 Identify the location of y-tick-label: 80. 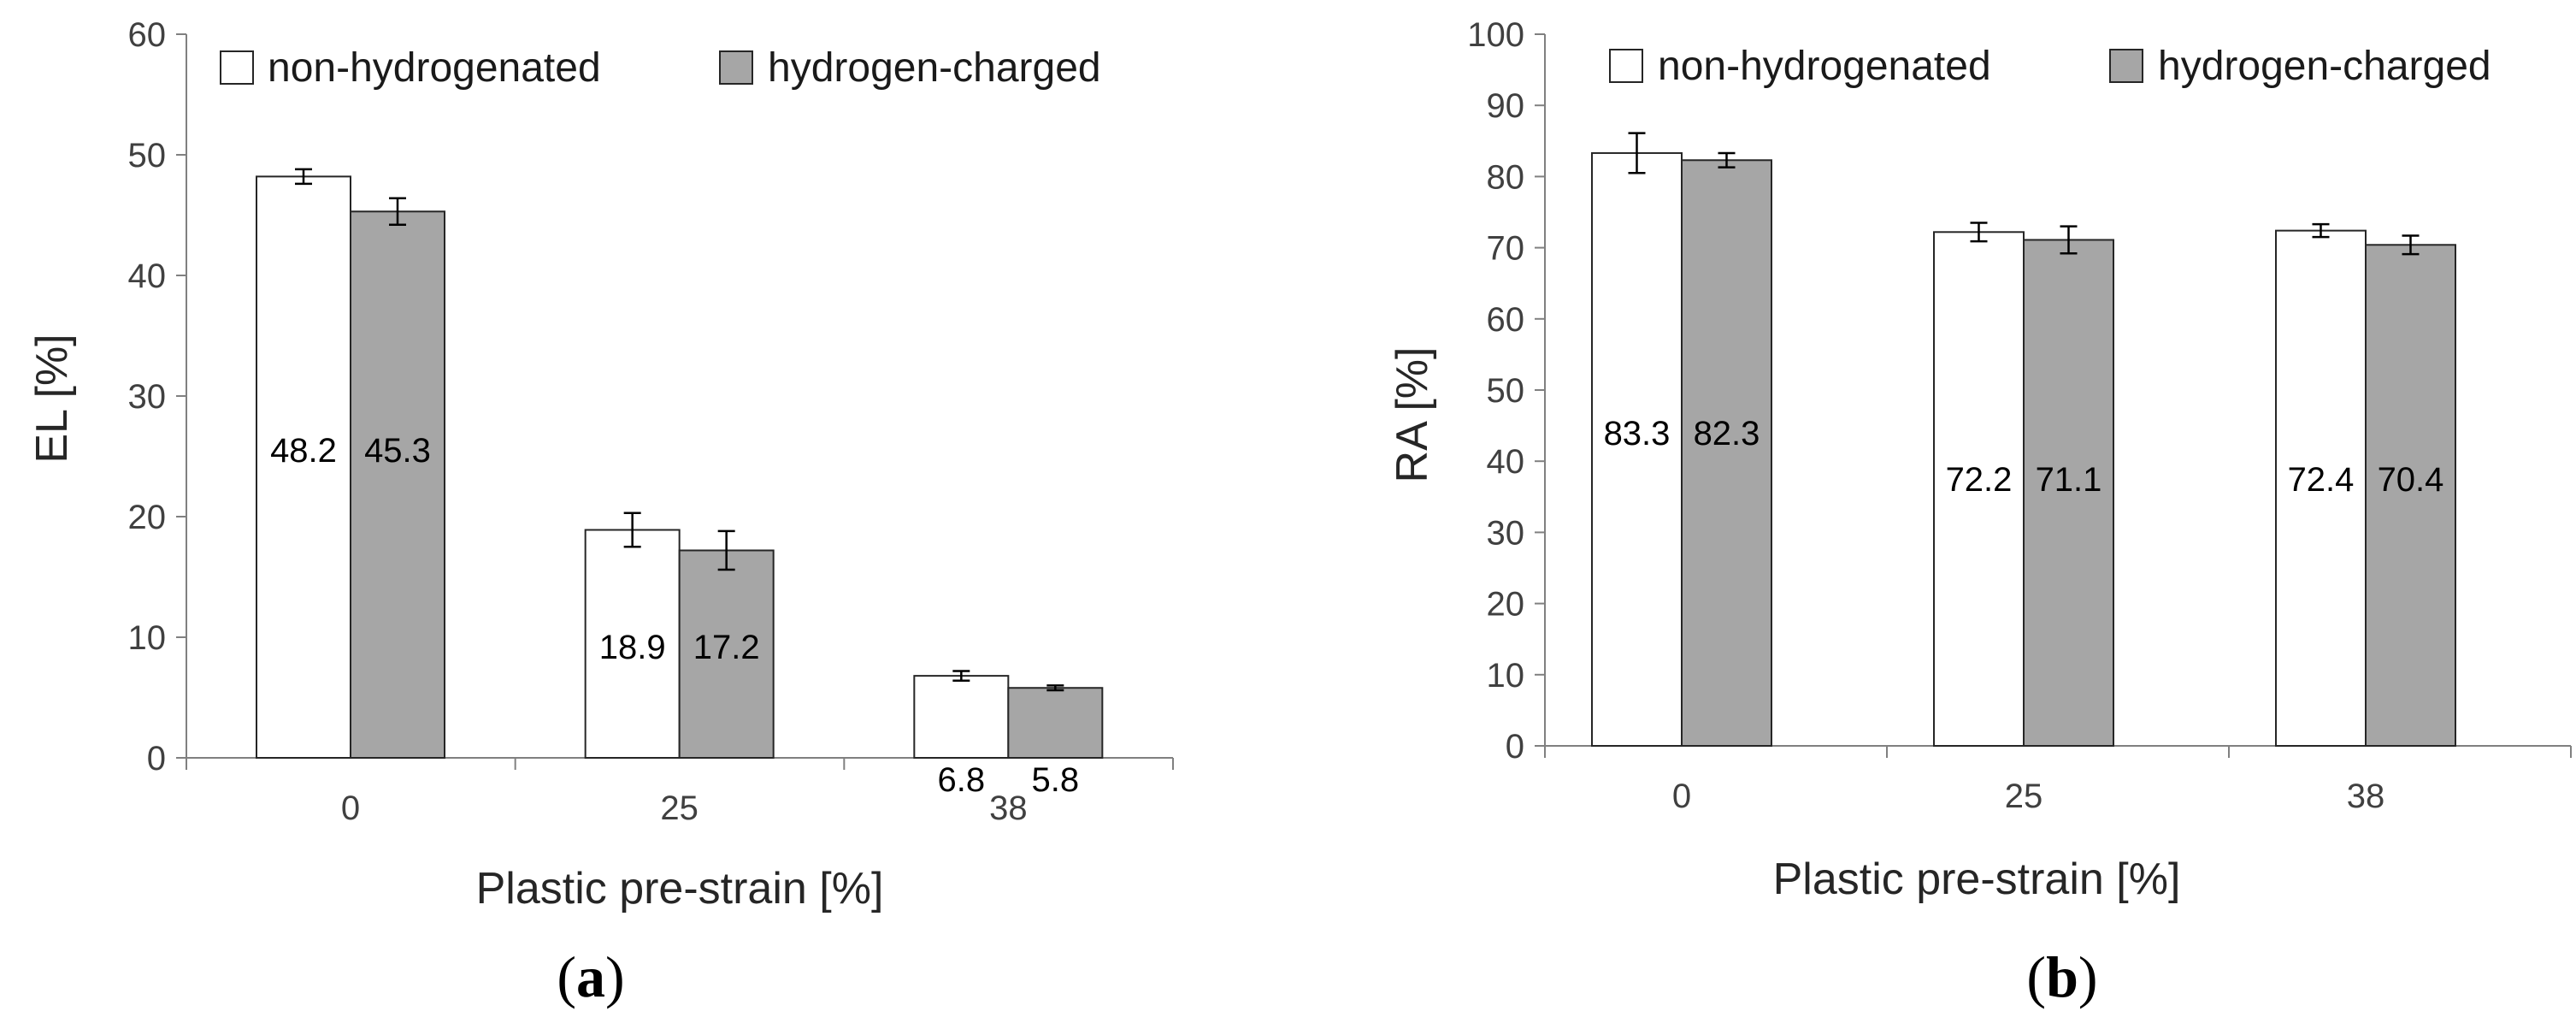
(1506, 177).